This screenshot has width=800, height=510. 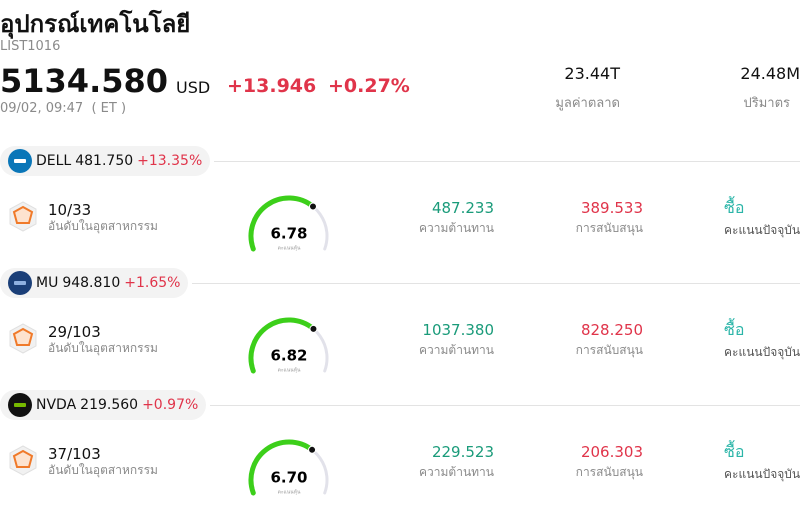 I want to click on stock-pill: NVDA 219.560 +0.97%, so click(x=103, y=405).